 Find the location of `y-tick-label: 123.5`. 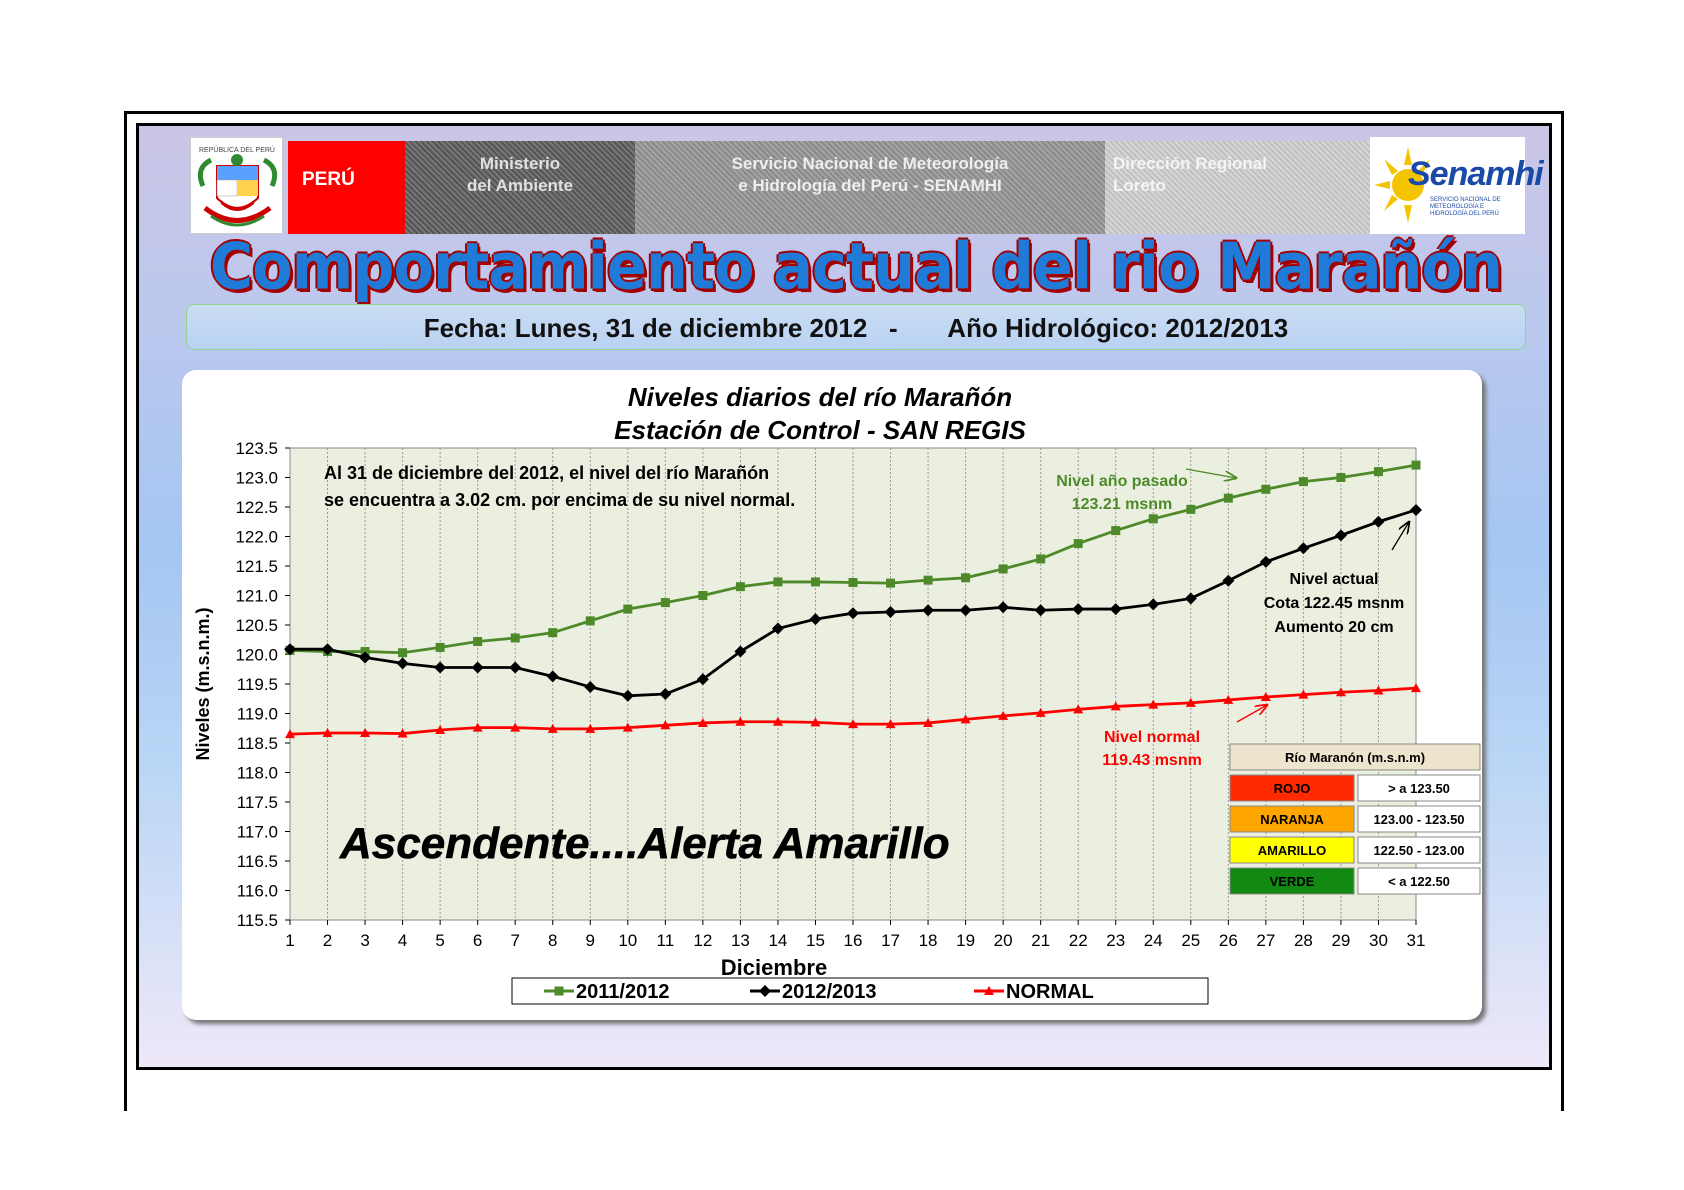

y-tick-label: 123.5 is located at coordinates (256, 448).